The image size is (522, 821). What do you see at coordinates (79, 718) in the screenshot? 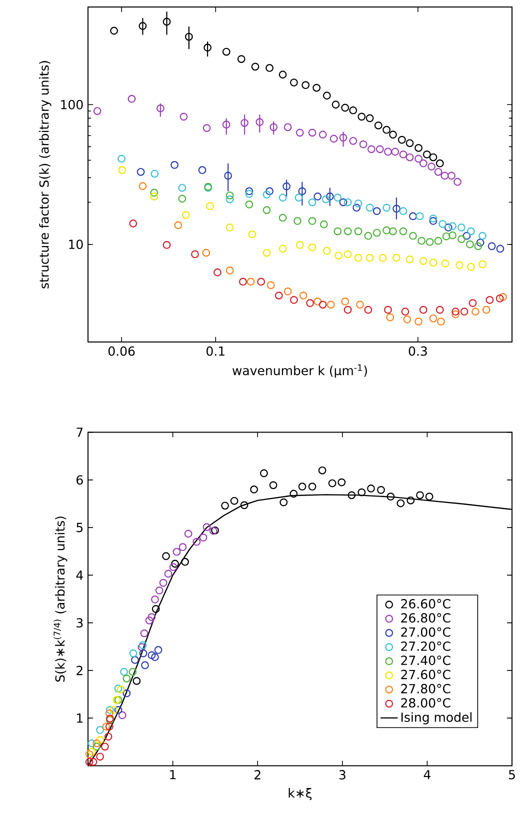
I see `y-tick-label: 1` at bounding box center [79, 718].